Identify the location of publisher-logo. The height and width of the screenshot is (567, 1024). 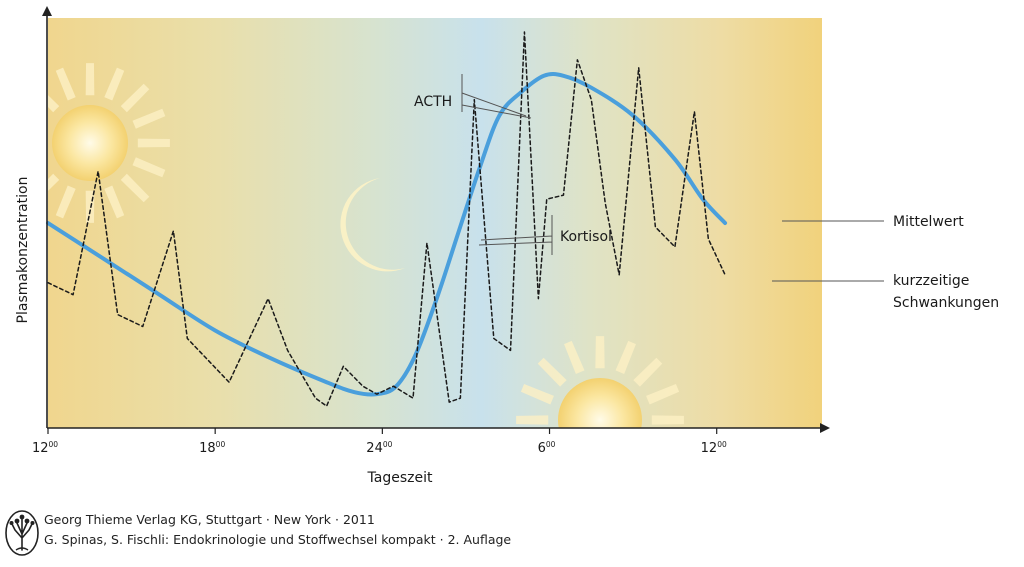
(22, 533).